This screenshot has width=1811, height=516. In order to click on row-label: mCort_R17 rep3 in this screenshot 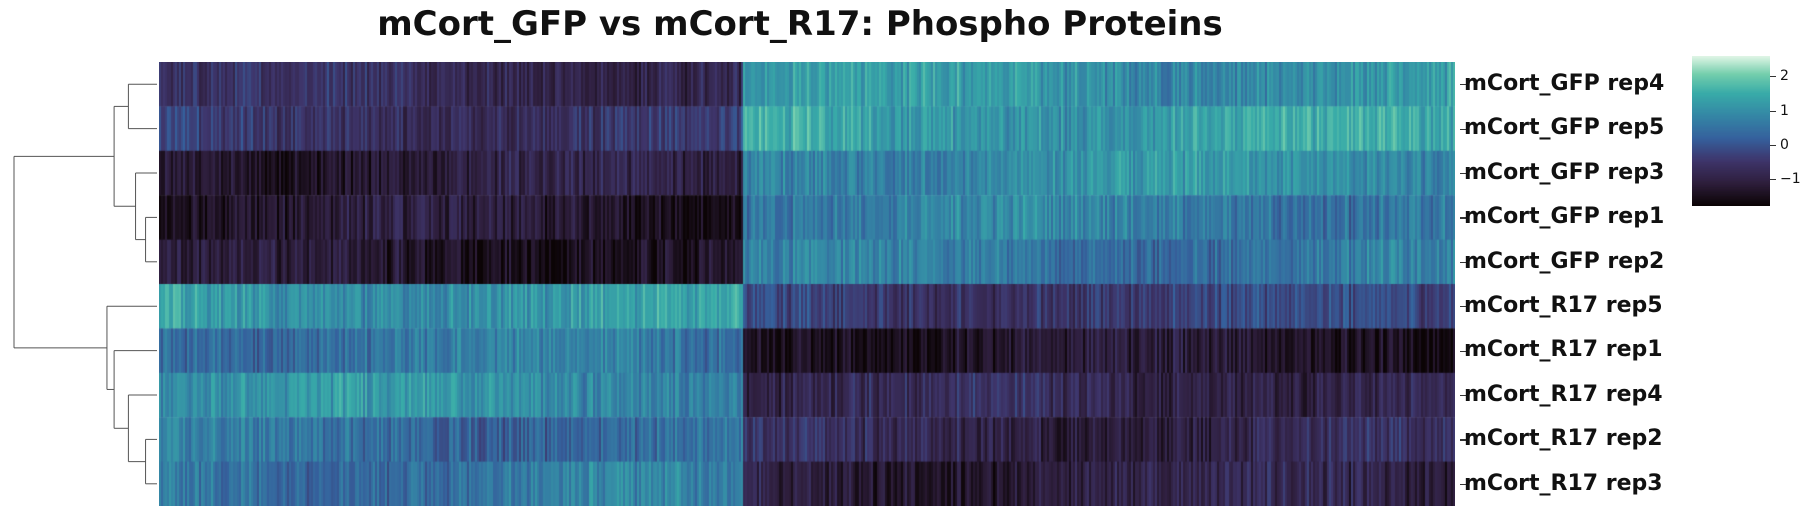, I will do `click(1563, 483)`.